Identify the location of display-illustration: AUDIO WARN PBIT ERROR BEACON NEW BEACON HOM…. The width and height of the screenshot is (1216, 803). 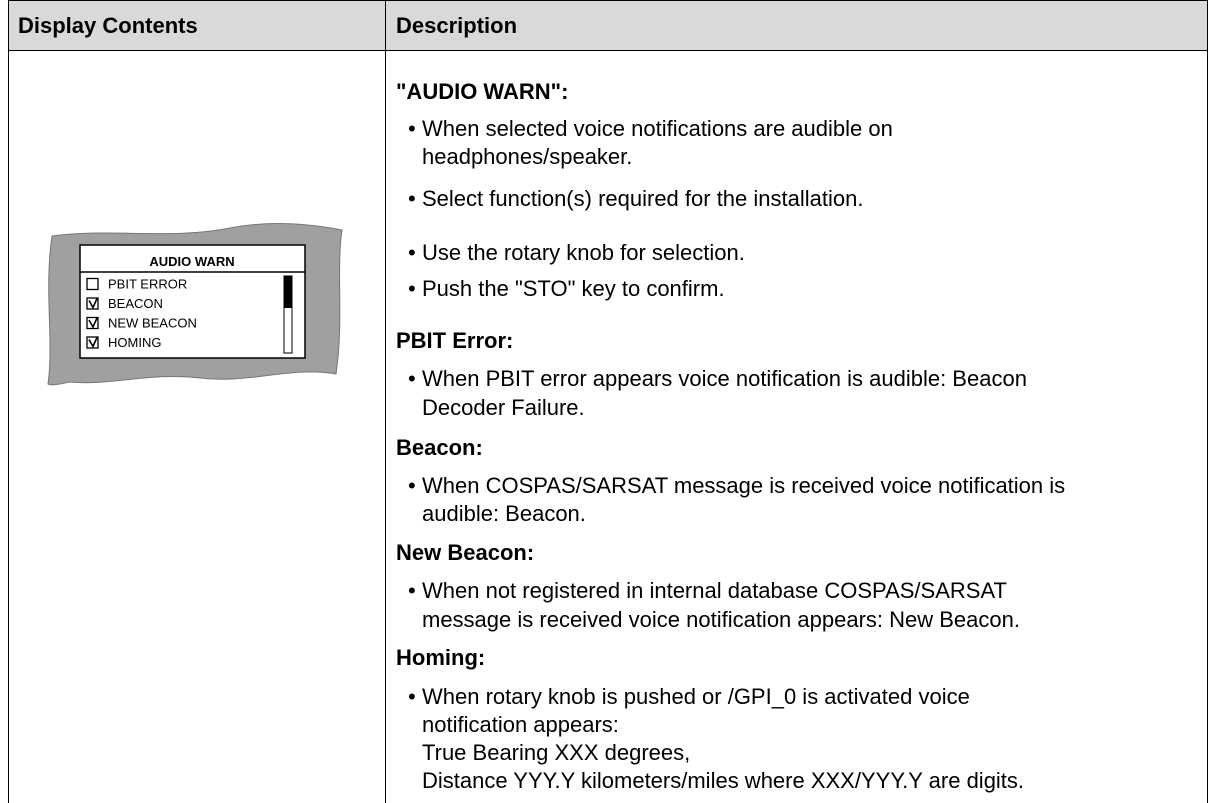
(195, 304).